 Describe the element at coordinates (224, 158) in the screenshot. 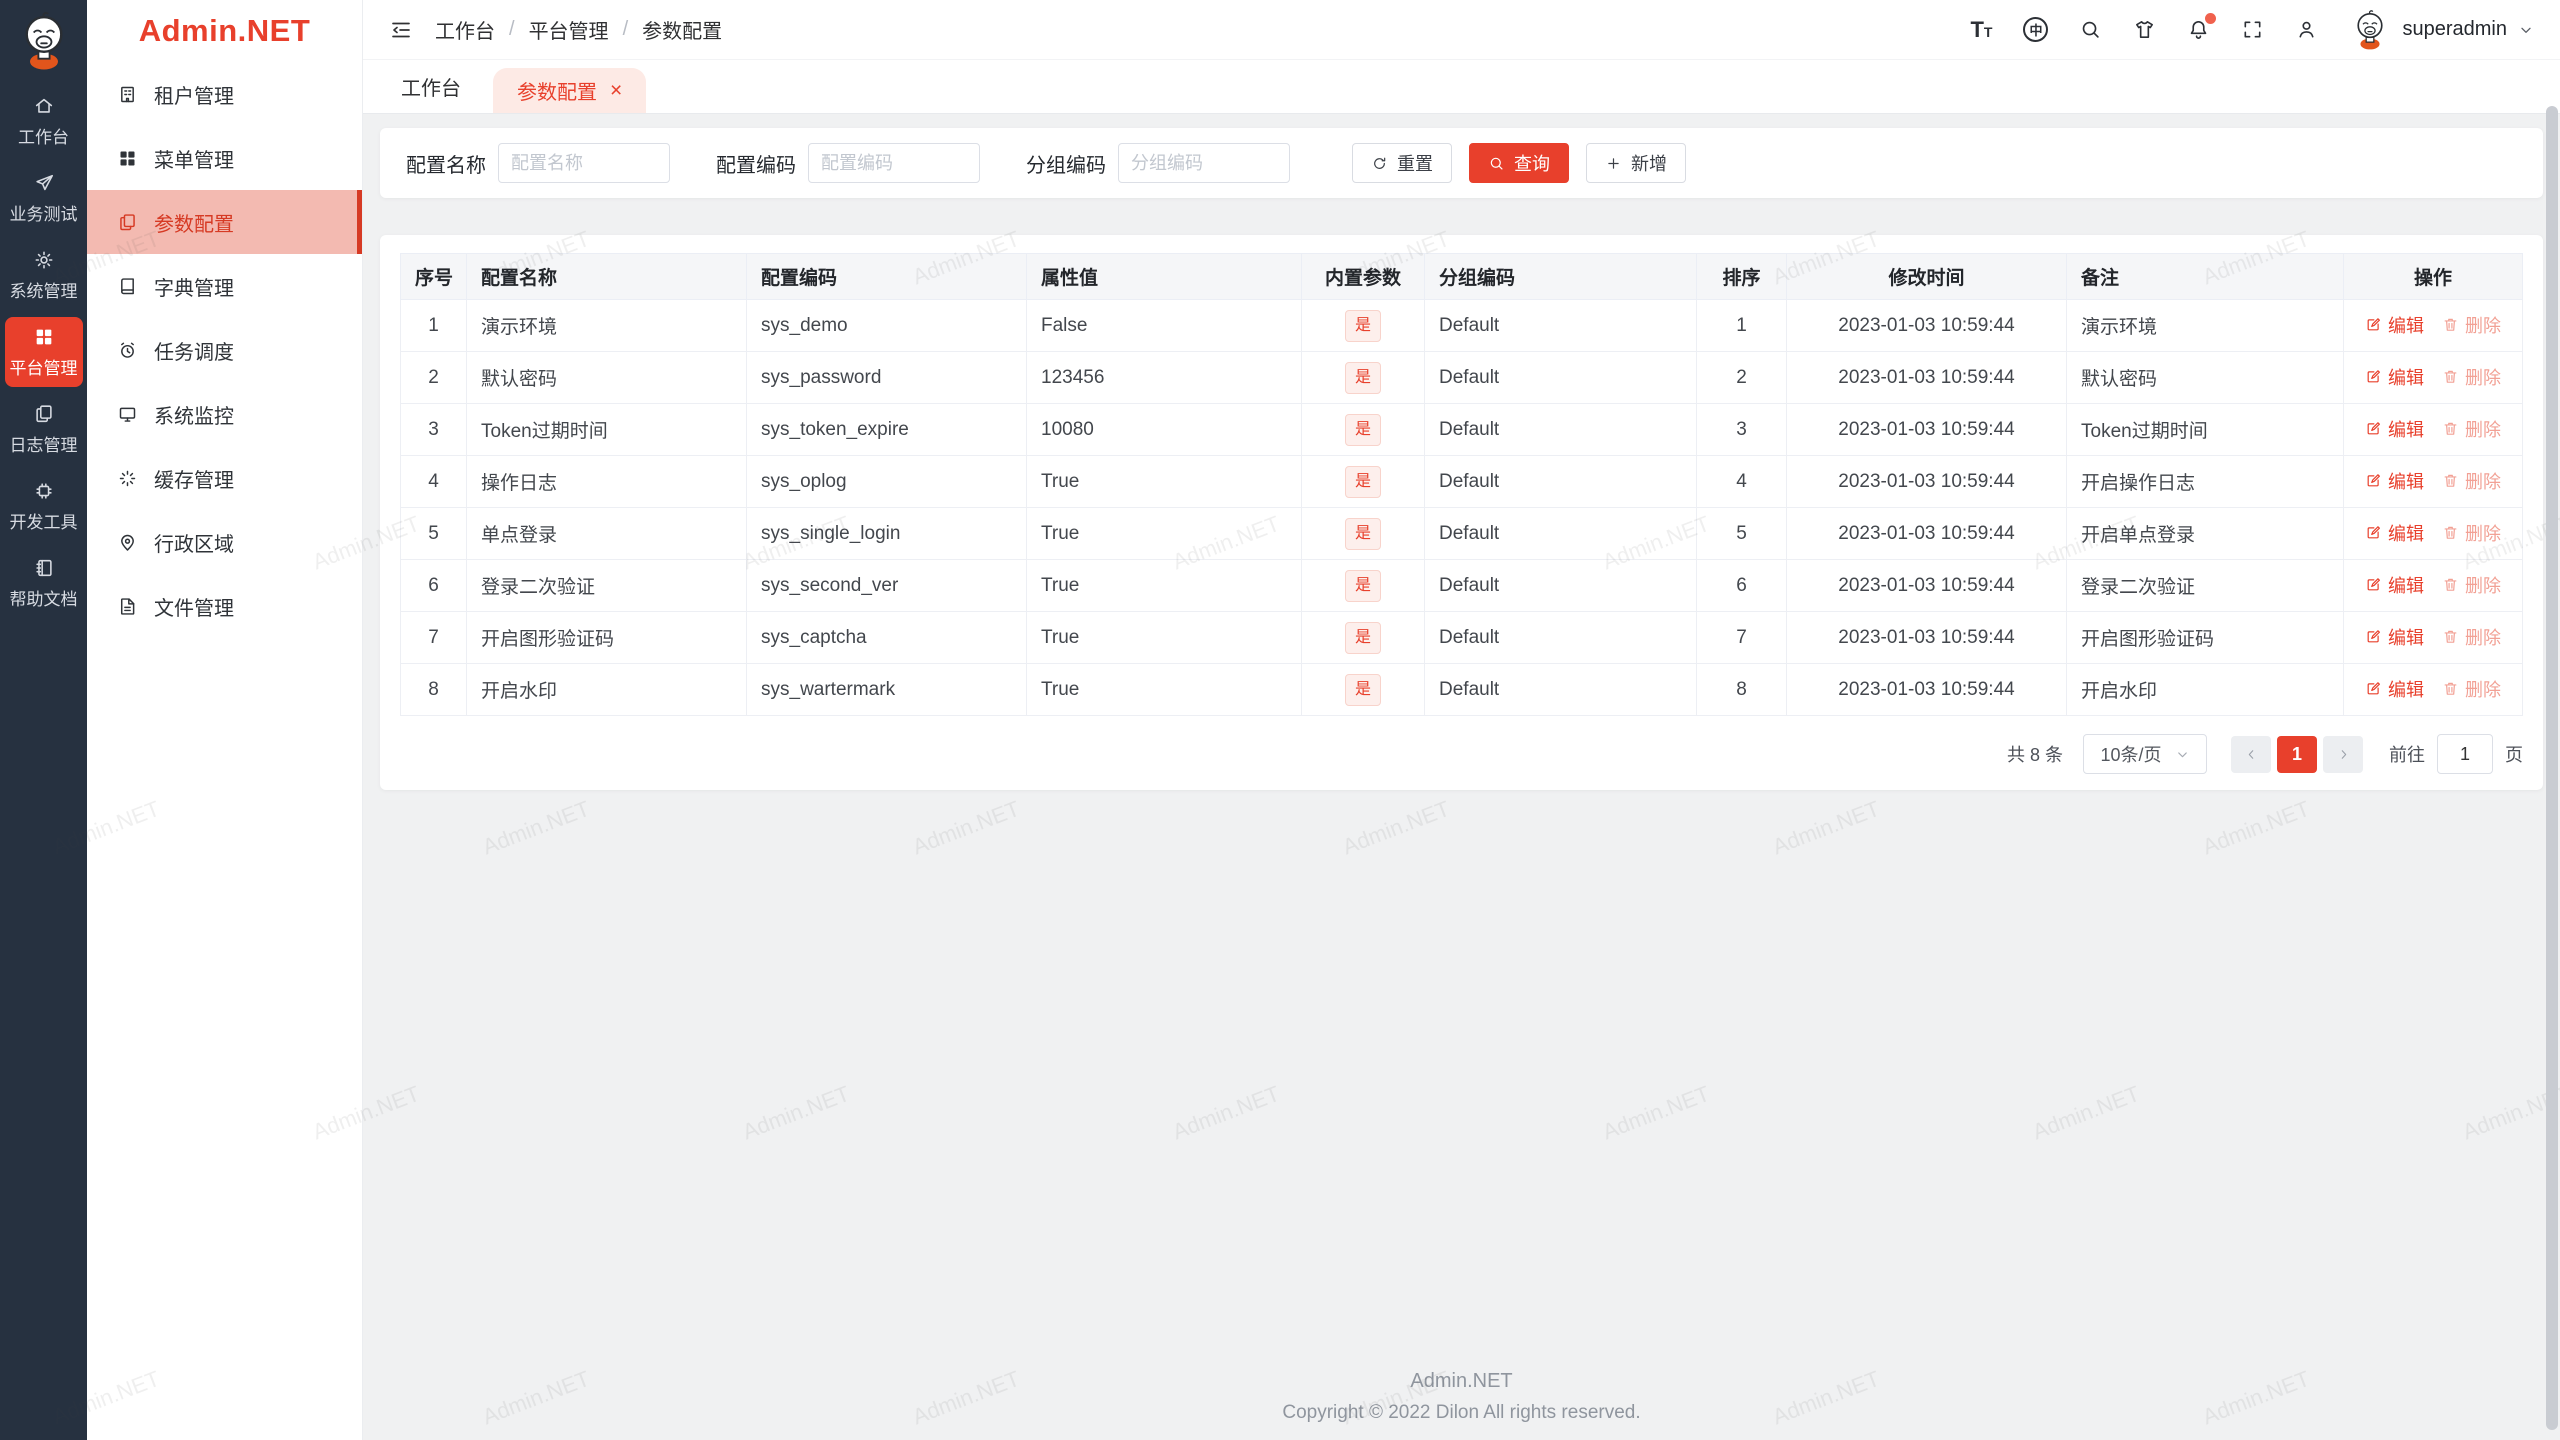

I see `sidebar-item-1: 菜单管理` at that location.